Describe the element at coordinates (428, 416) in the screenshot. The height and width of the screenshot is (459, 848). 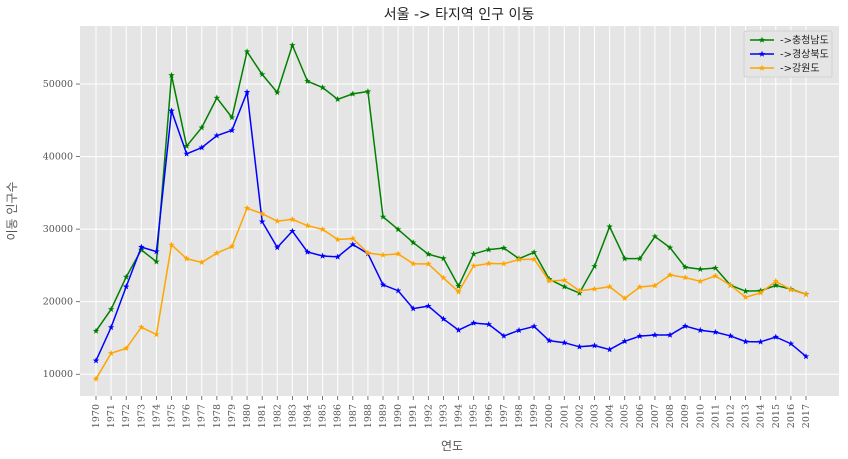
I see `x-tick-label: 1992` at that location.